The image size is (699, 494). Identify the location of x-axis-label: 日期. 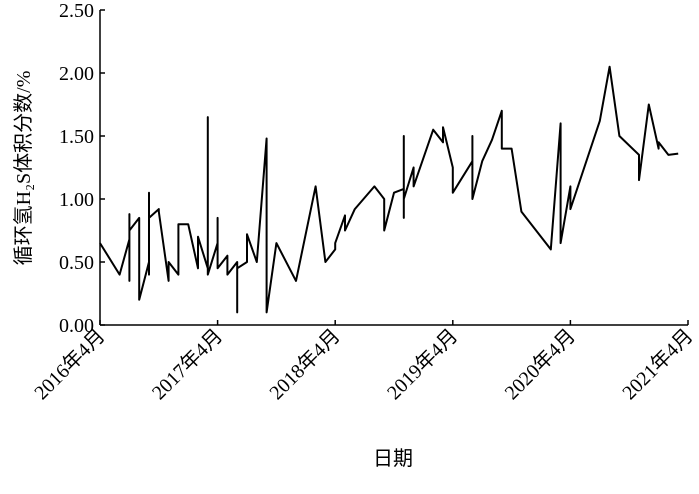
(393, 459).